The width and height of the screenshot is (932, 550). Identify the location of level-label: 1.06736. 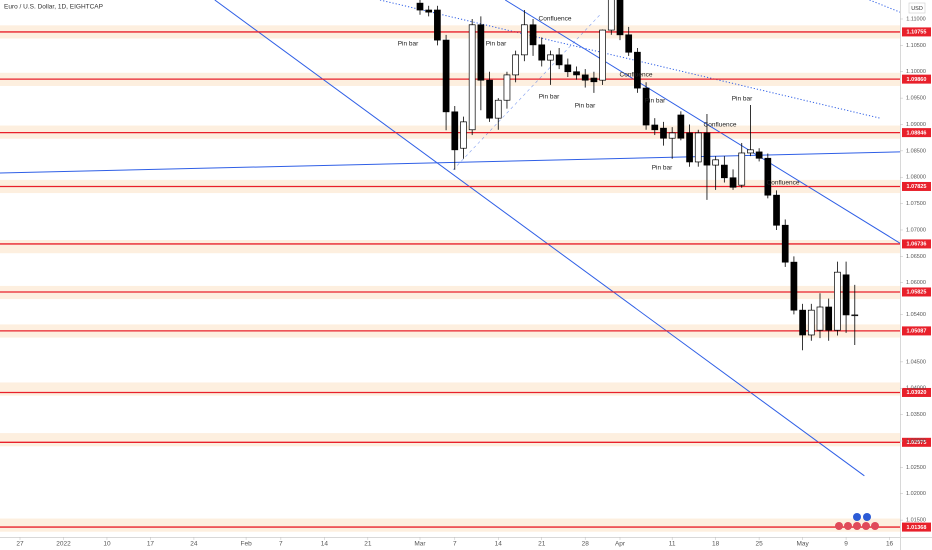
(917, 245).